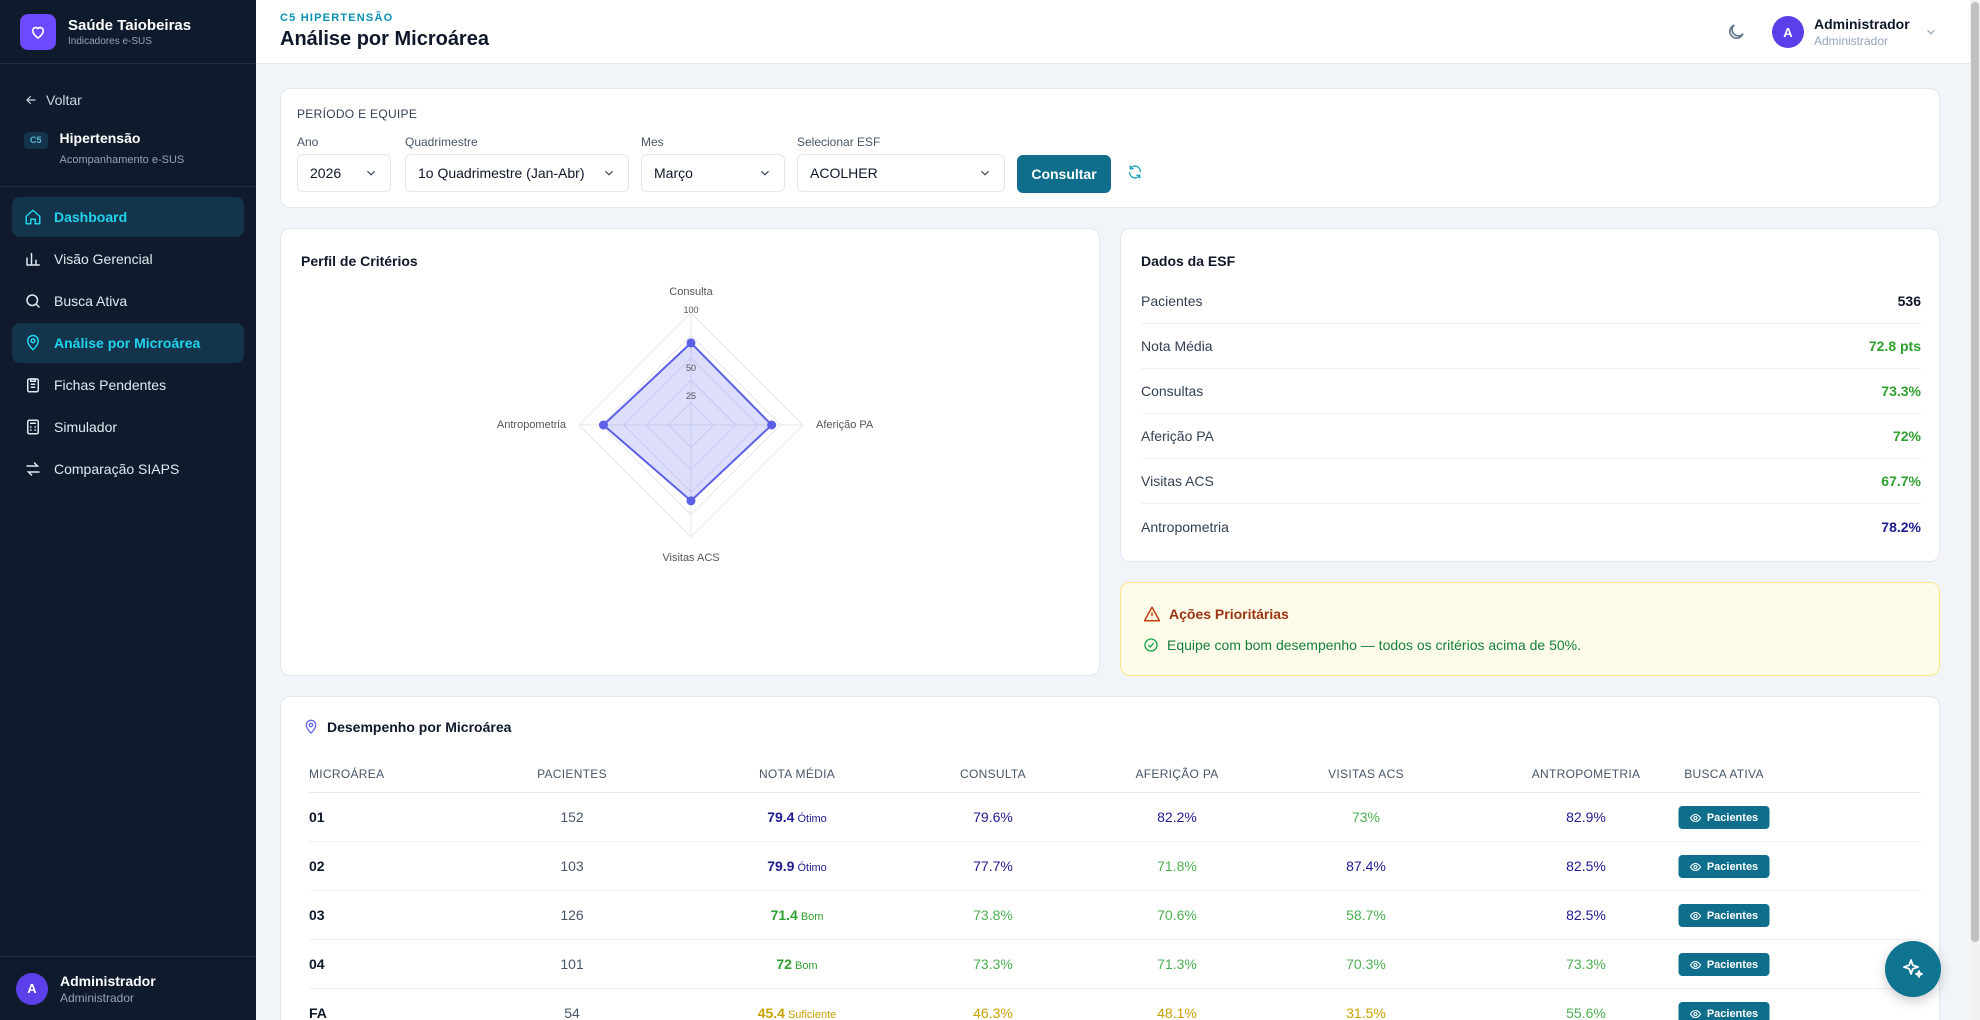  What do you see at coordinates (784, 964) in the screenshot?
I see `nota-value: 72` at bounding box center [784, 964].